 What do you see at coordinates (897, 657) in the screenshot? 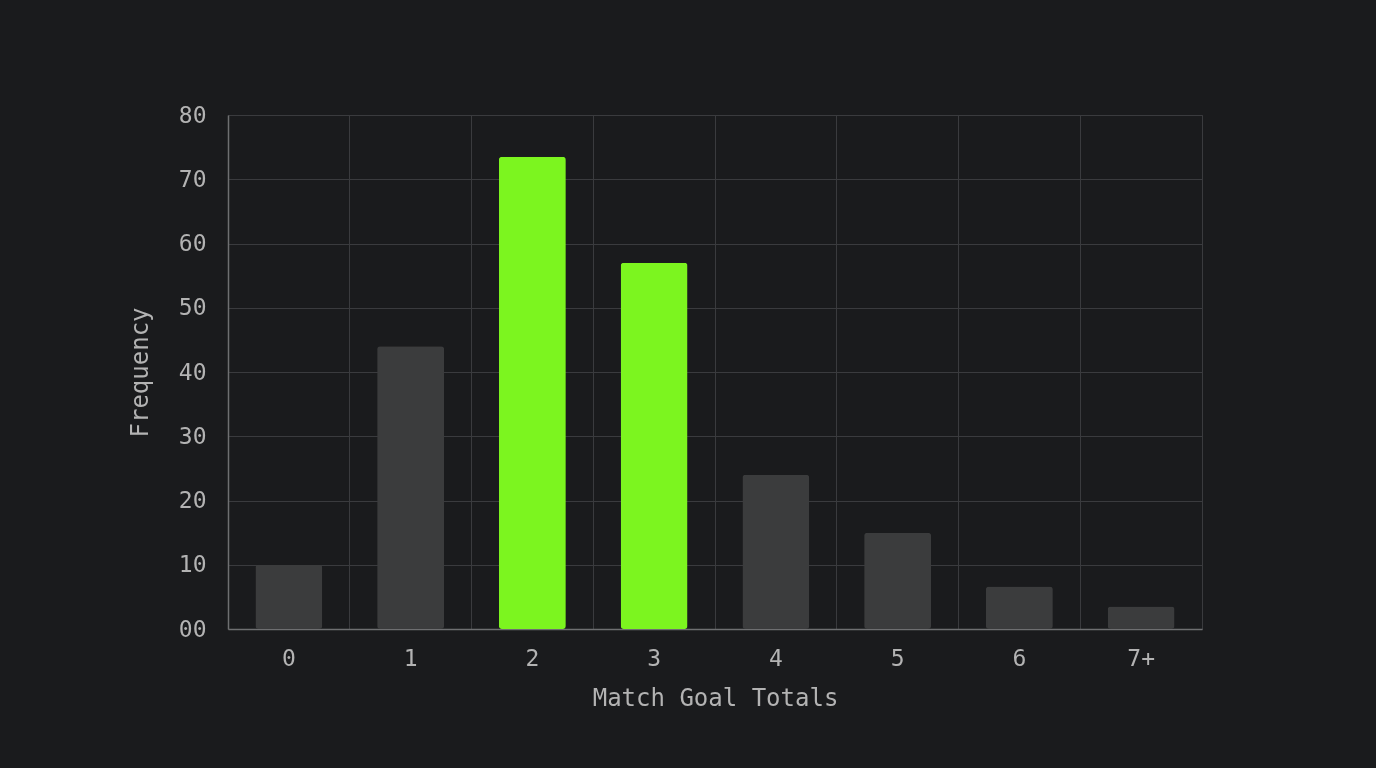
I see `x-tick-label: 5` at bounding box center [897, 657].